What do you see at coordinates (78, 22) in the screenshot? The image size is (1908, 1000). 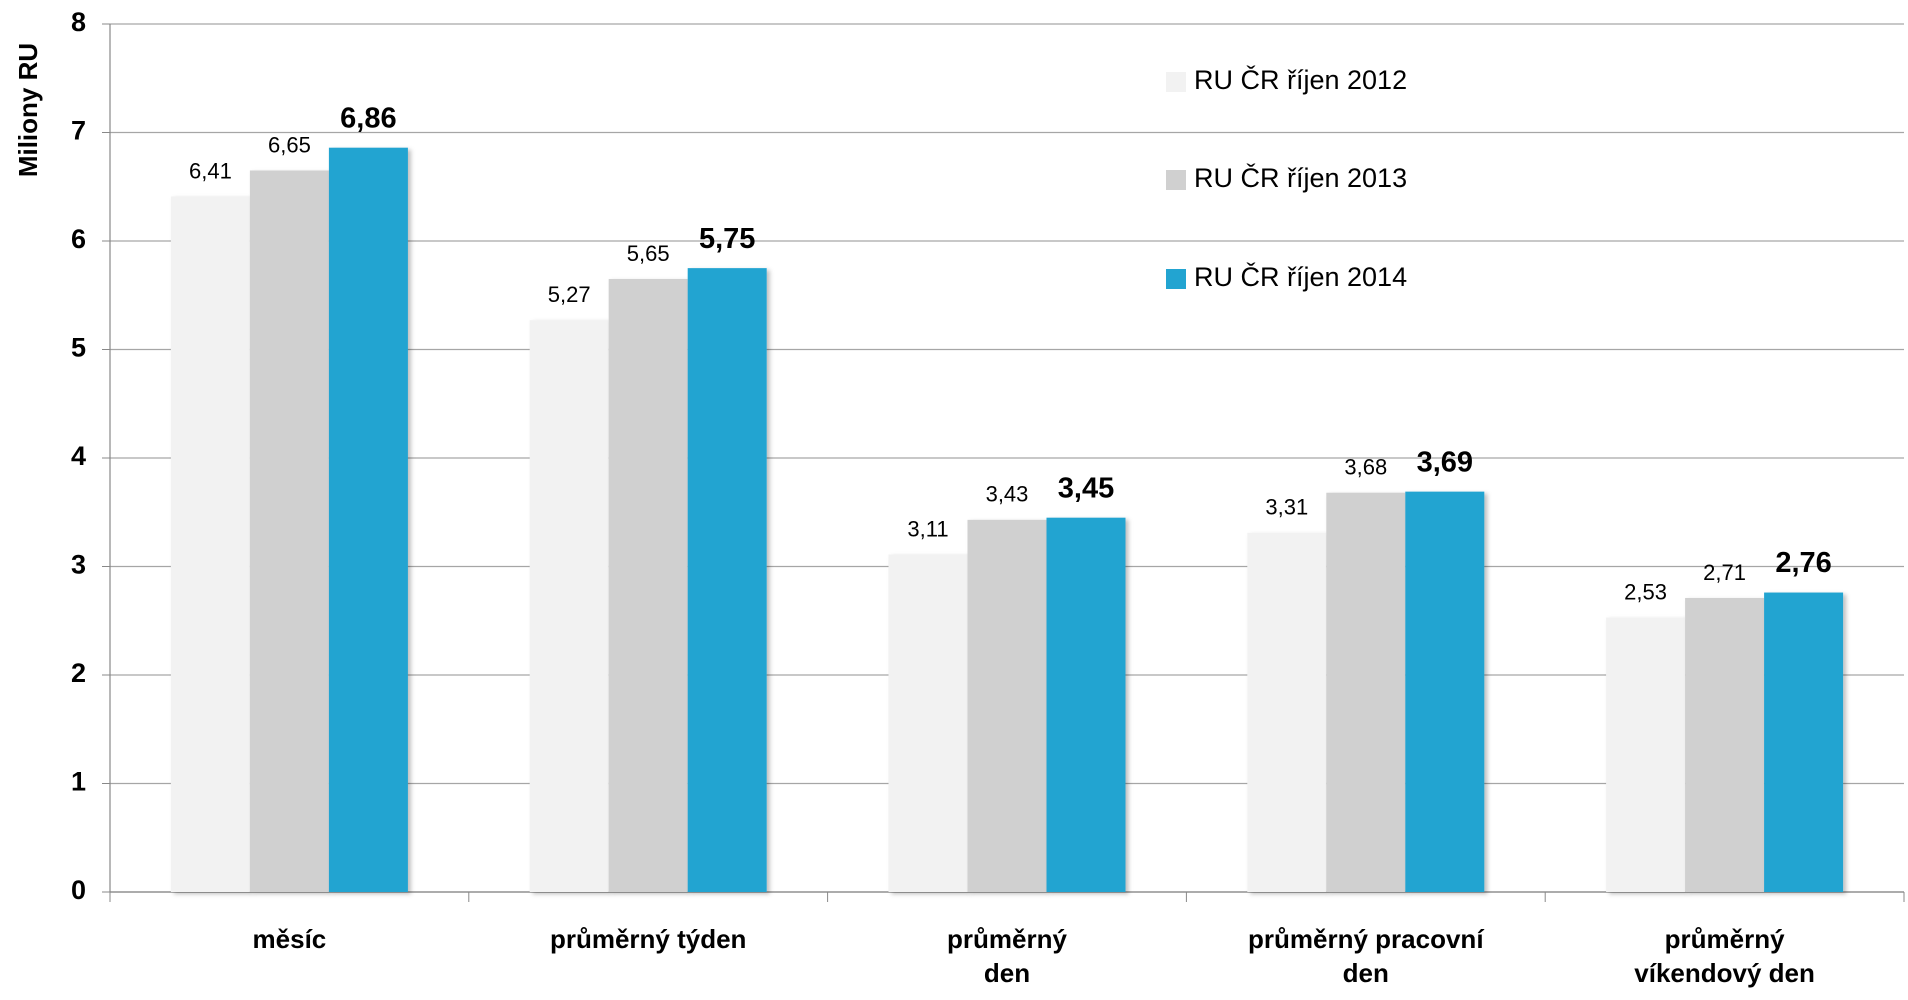 I see `y-tick-label: 8` at bounding box center [78, 22].